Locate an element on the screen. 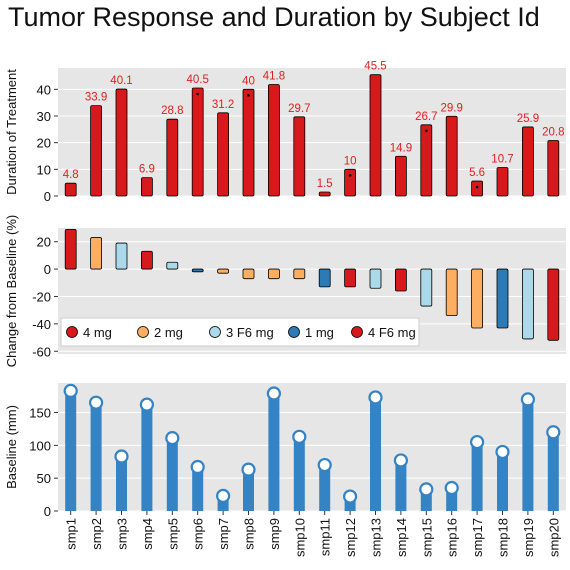 Image resolution: width=570 pixels, height=570 pixels. duration-marker is located at coordinates (477, 187).